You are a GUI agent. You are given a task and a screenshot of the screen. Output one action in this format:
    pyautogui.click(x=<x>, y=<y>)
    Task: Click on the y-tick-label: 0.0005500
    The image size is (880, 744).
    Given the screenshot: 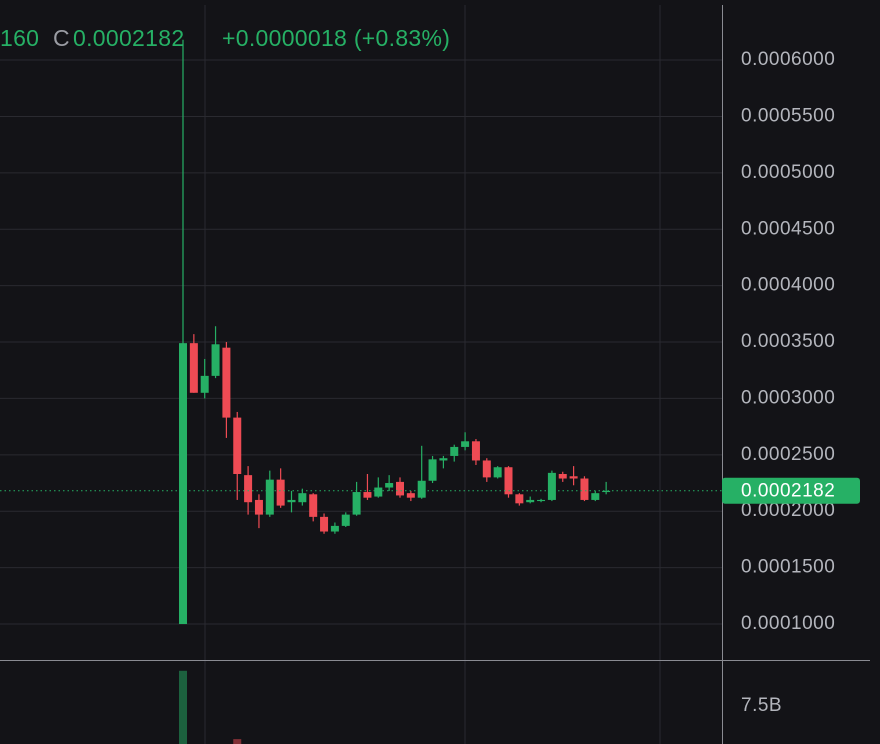 What is the action you would take?
    pyautogui.click(x=788, y=115)
    